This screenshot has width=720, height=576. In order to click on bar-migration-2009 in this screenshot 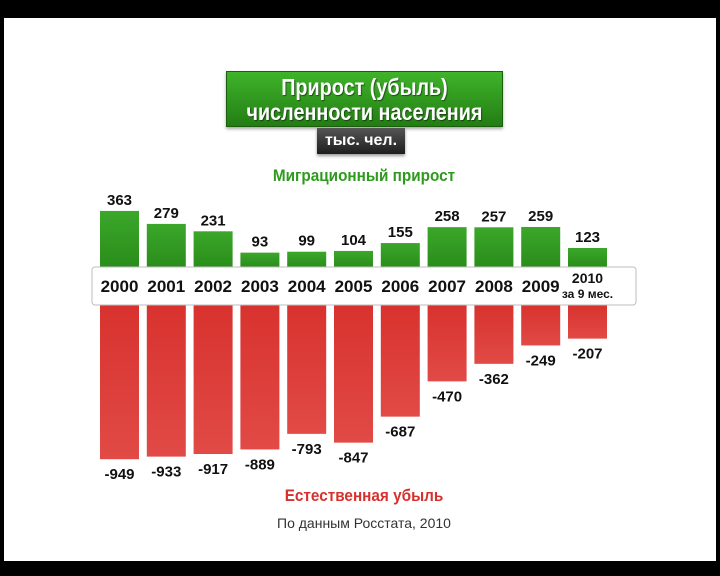, I will do `click(541, 246)`.